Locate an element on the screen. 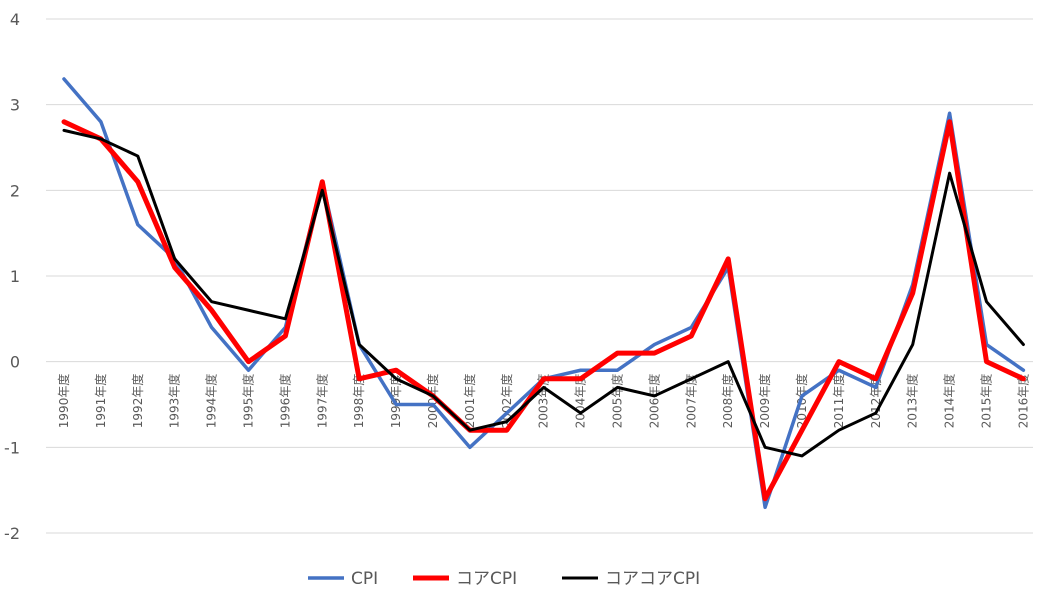 The image size is (1038, 598). x-tick-label: 2016年度 is located at coordinates (1022, 401).